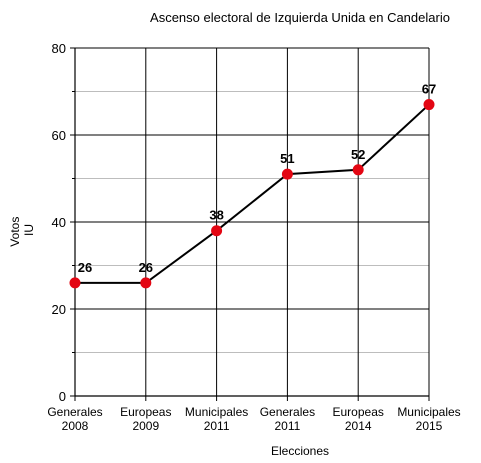 The image size is (481, 463). I want to click on y-axis-label-line-1: Votos, so click(15, 232).